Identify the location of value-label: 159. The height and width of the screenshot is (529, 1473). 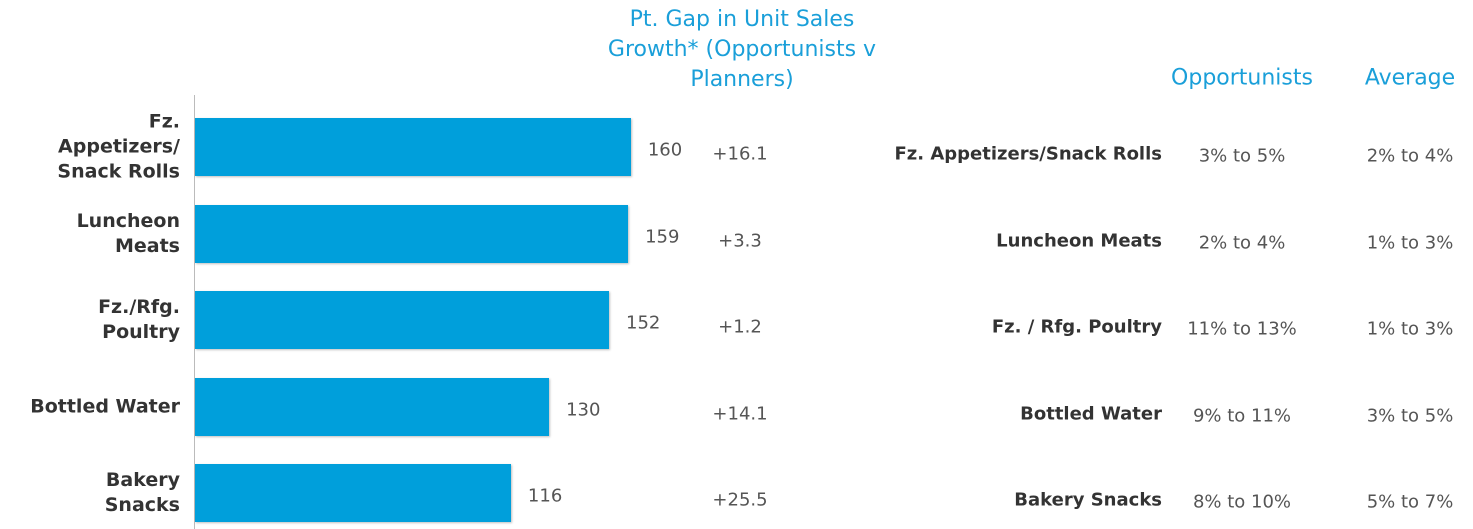
(662, 236).